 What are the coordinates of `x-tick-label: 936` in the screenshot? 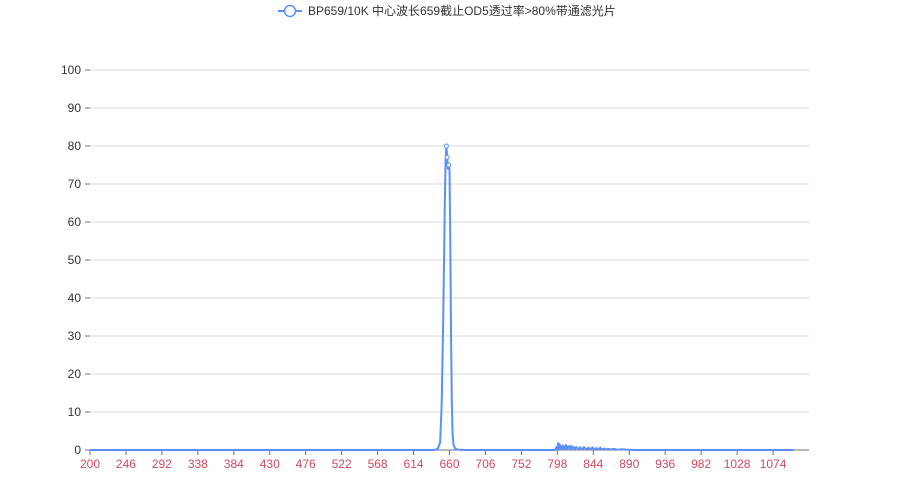 It's located at (665, 464).